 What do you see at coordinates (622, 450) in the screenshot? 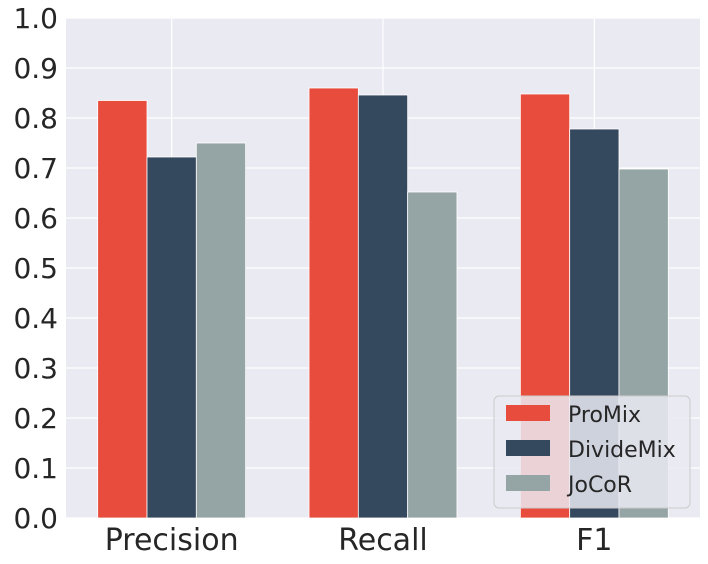
I see `legend-label-dividemix: DivideMix` at bounding box center [622, 450].